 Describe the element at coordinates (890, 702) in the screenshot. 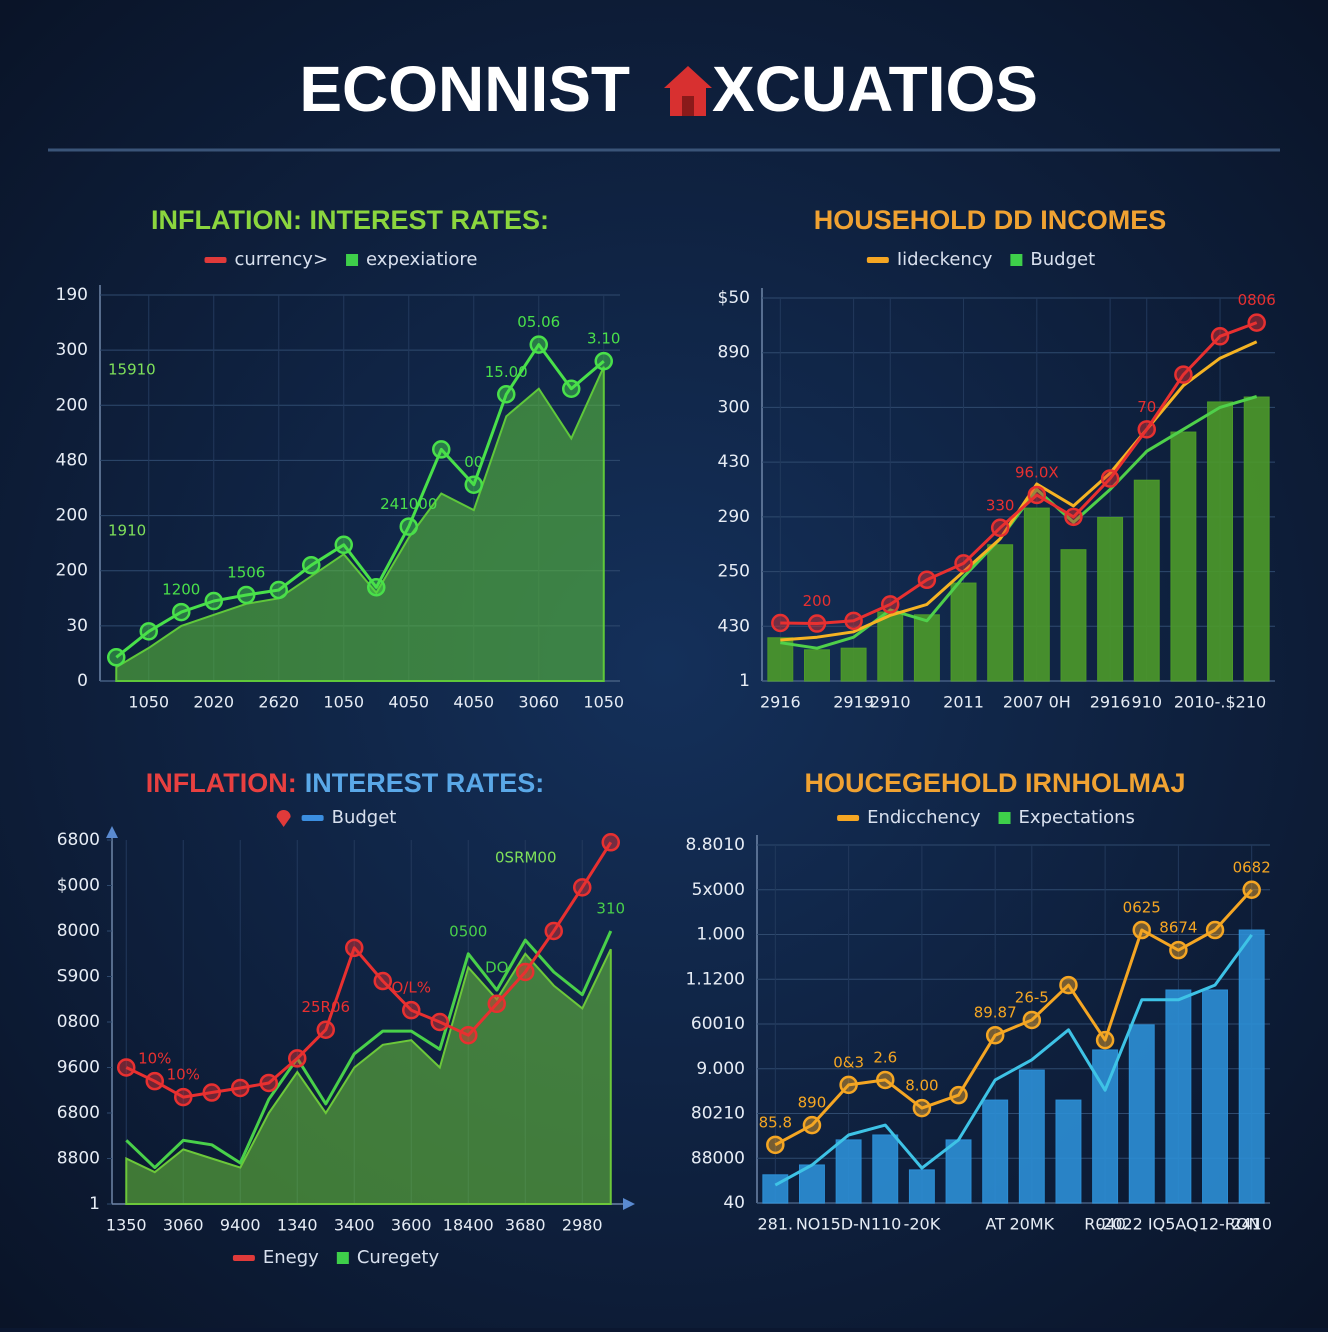

I see `x-tick-label: 2910` at that location.